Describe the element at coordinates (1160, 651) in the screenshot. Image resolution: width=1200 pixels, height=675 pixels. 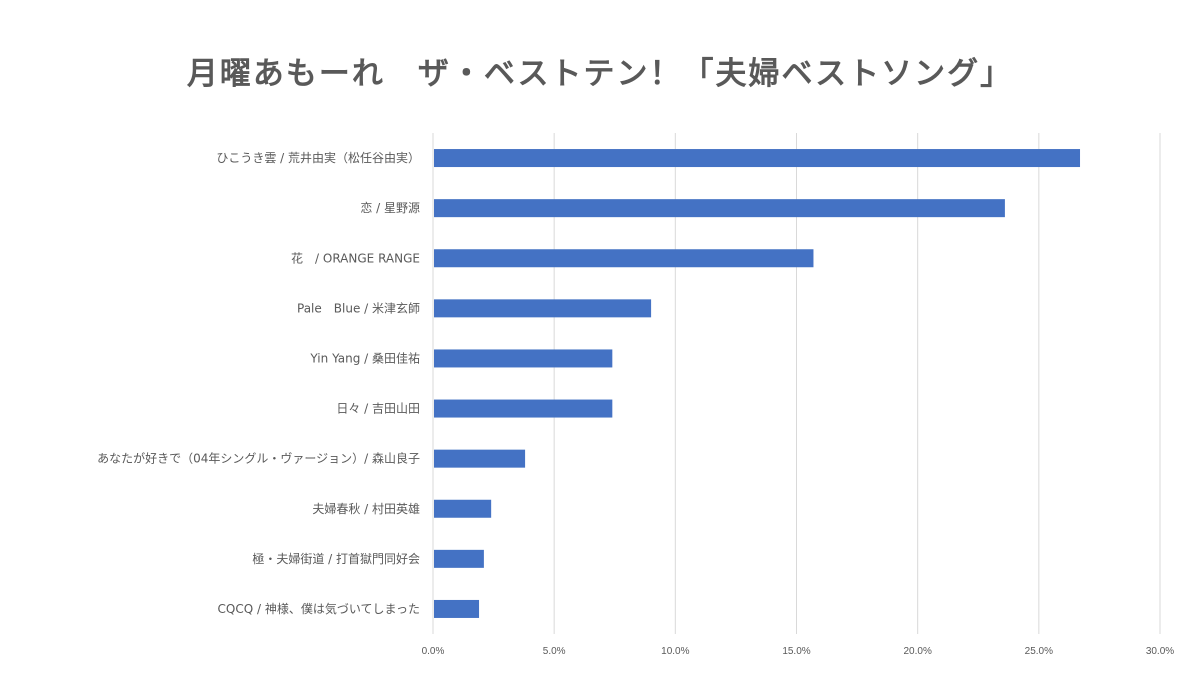
I see `x-tick-label: 30.0%` at that location.